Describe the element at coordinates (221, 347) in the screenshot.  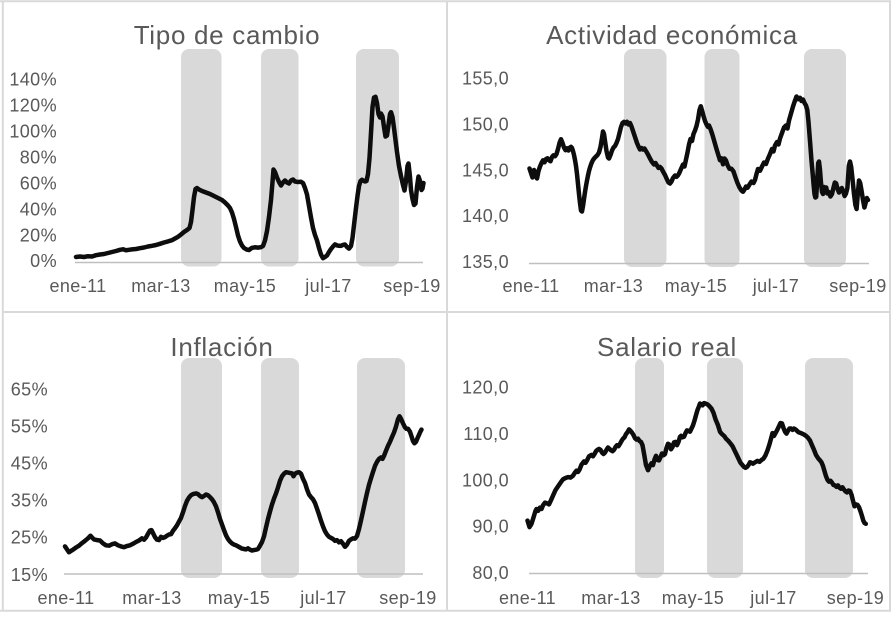
I see `svg-text: Inflación` at that location.